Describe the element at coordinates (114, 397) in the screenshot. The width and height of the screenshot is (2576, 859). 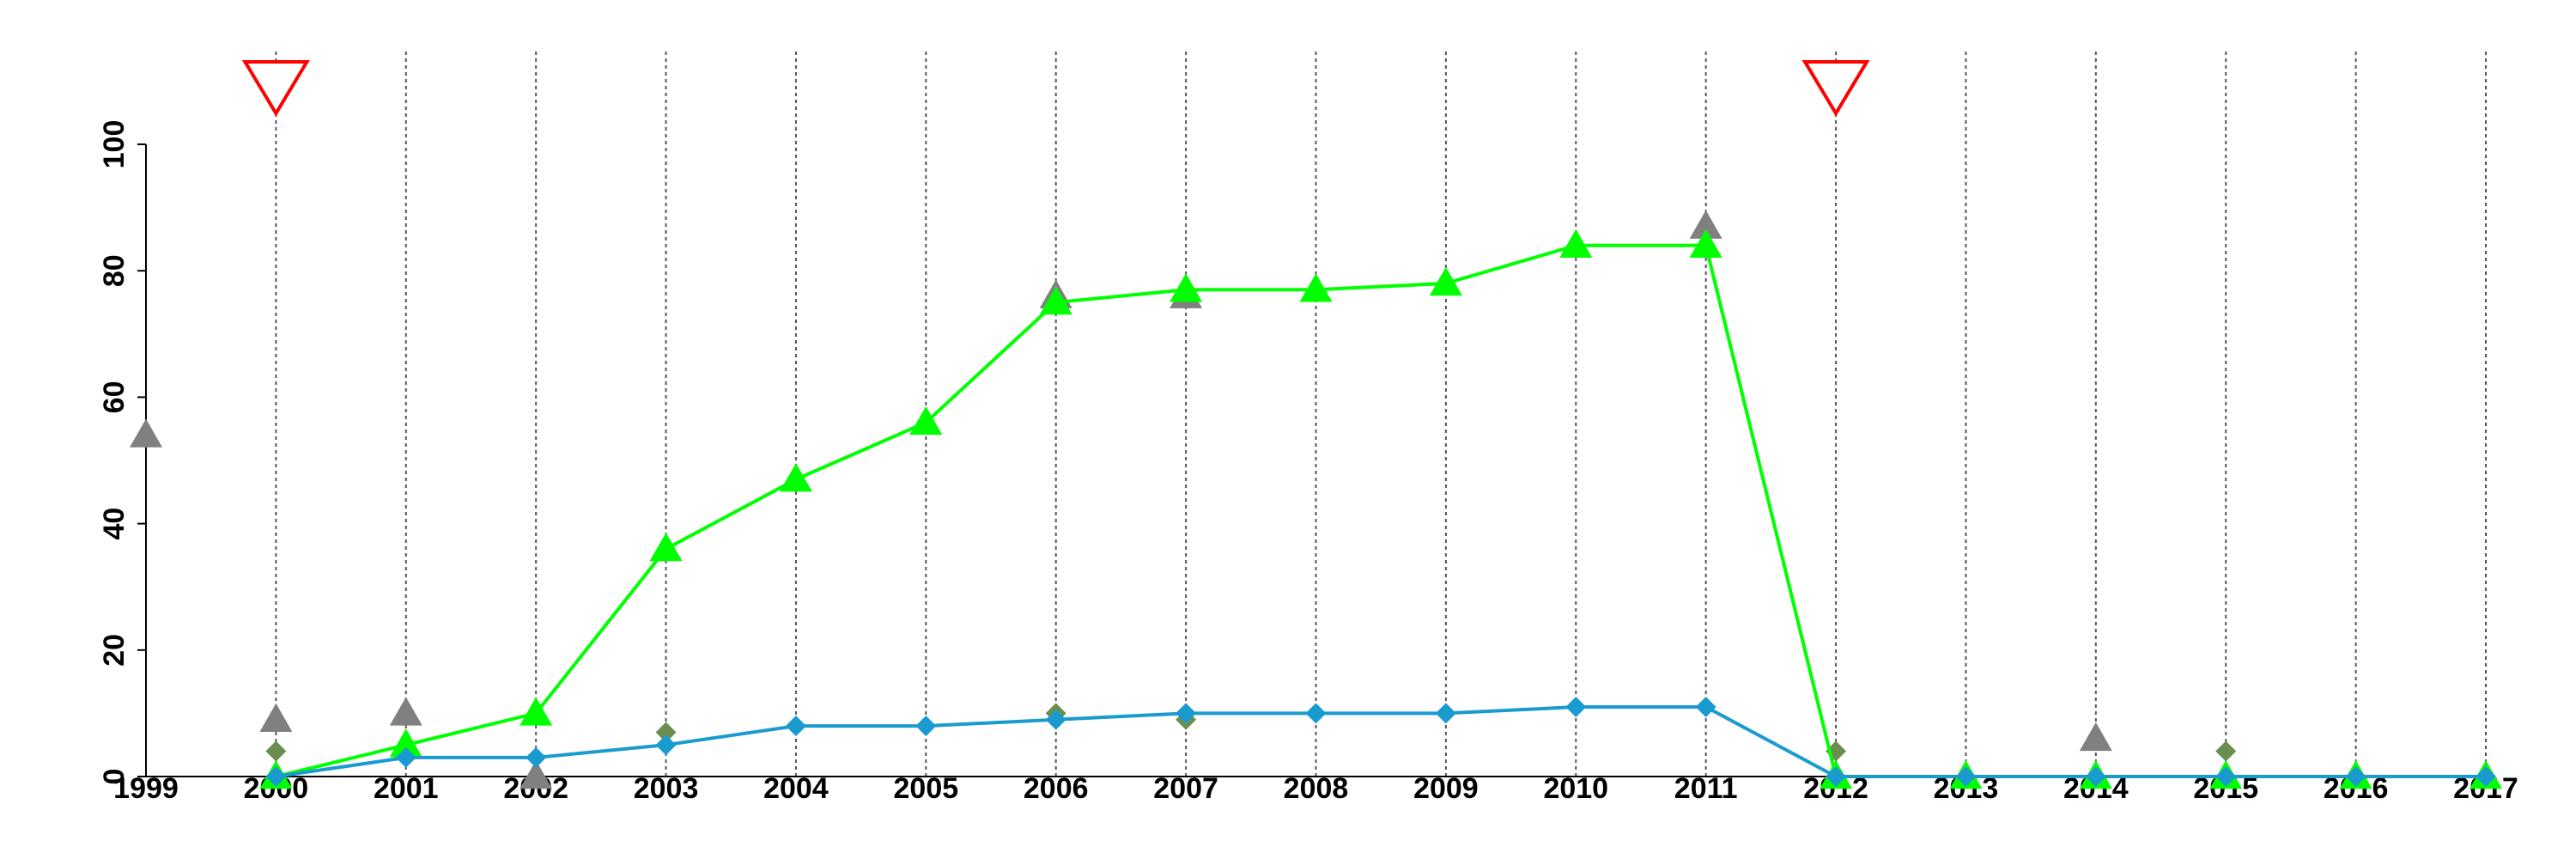
I see `y-tick-label: 60` at that location.